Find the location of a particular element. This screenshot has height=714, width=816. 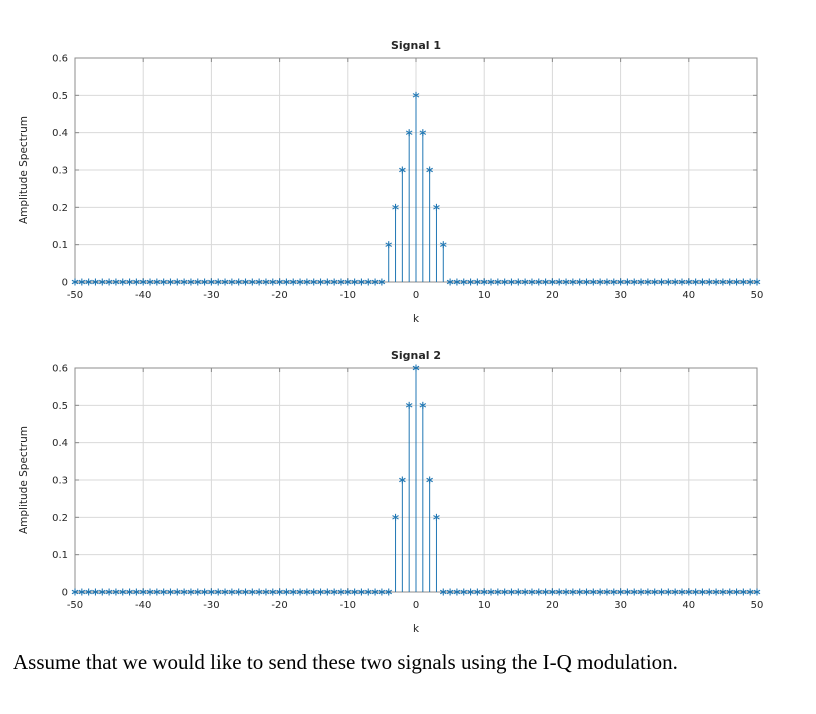

svg-text: Signal 1 is located at coordinates (416, 45).